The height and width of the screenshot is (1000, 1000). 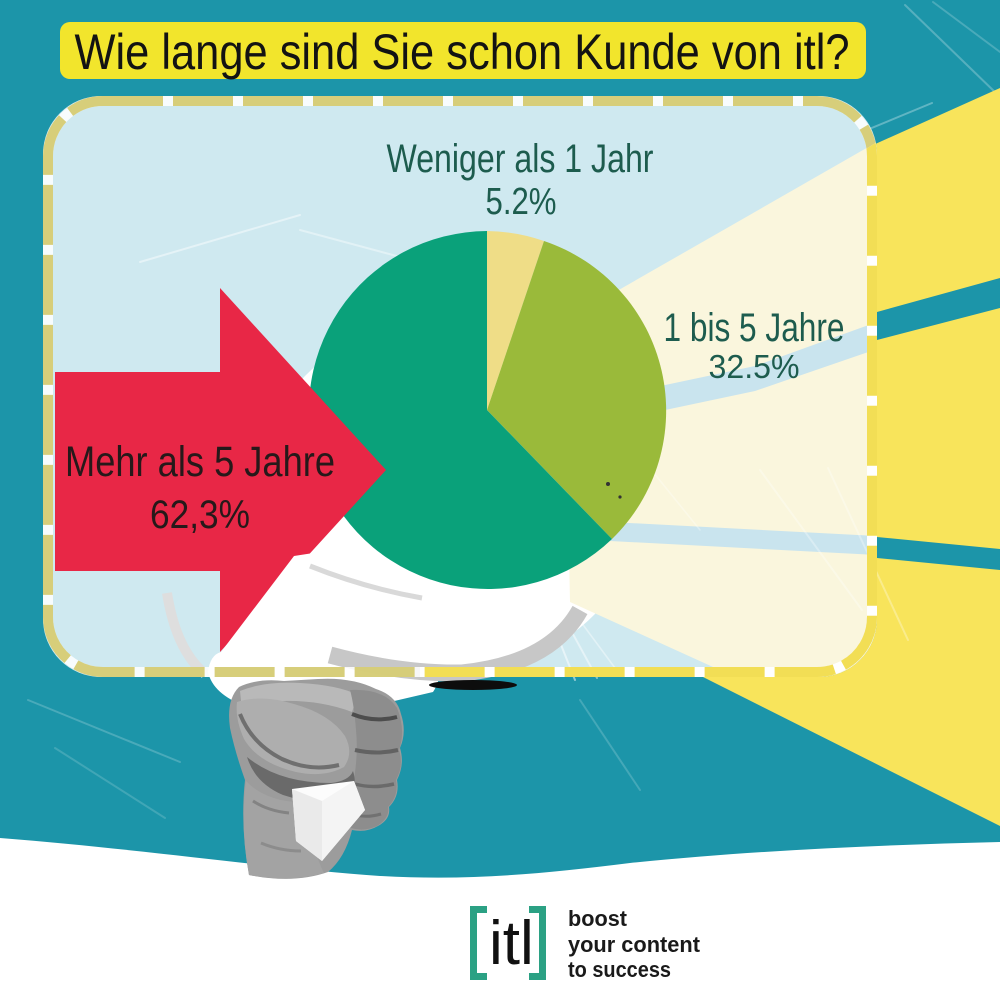 I want to click on svg-text: 62,3%, so click(x=200, y=515).